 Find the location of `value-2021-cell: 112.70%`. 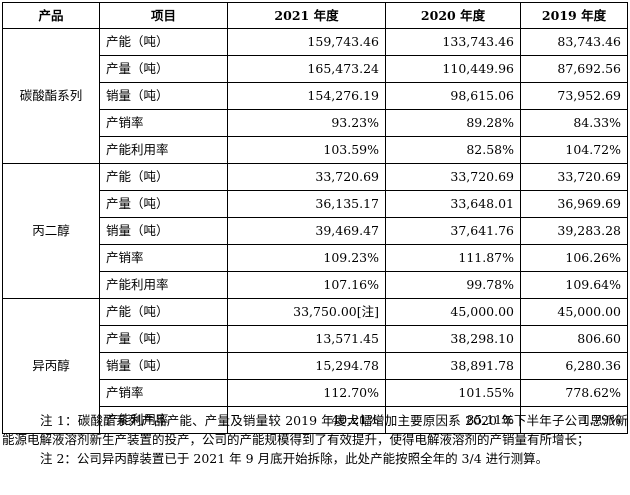

value-2021-cell: 112.70% is located at coordinates (306, 393).